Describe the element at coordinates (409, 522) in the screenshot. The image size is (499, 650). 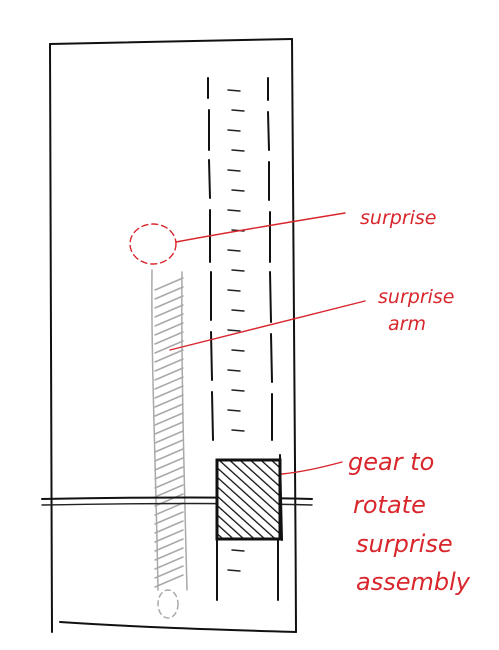
I see `label-gear: gear to rotate surprise assembly` at that location.